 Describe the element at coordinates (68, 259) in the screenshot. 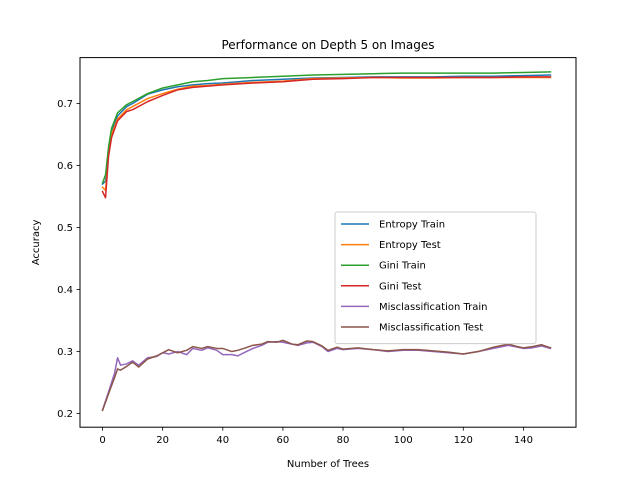

I see `y-axis: 0.2 0.3 0.4 0.5 0.6 0.7` at that location.